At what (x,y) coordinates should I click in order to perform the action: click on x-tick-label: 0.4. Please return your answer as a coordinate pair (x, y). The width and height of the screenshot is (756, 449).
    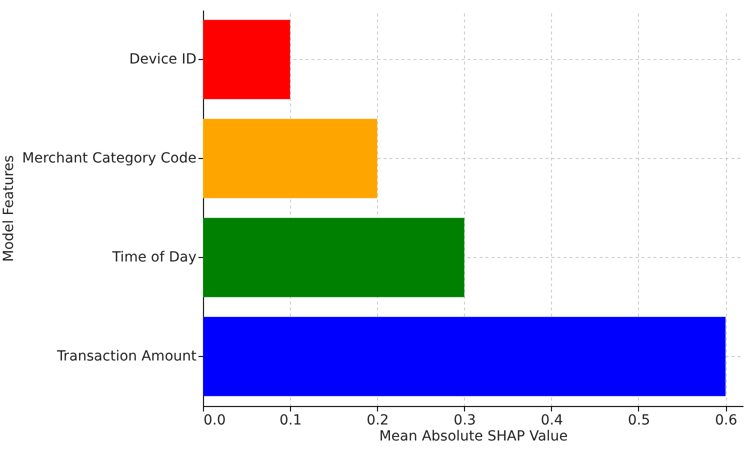
    Looking at the image, I should click on (552, 420).